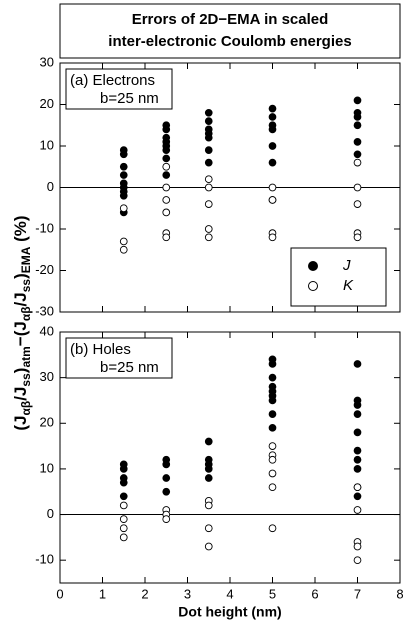 This screenshot has width=415, height=631. What do you see at coordinates (20, 230) in the screenshot?
I see `y-axis-label-part: (%)` at bounding box center [20, 230].